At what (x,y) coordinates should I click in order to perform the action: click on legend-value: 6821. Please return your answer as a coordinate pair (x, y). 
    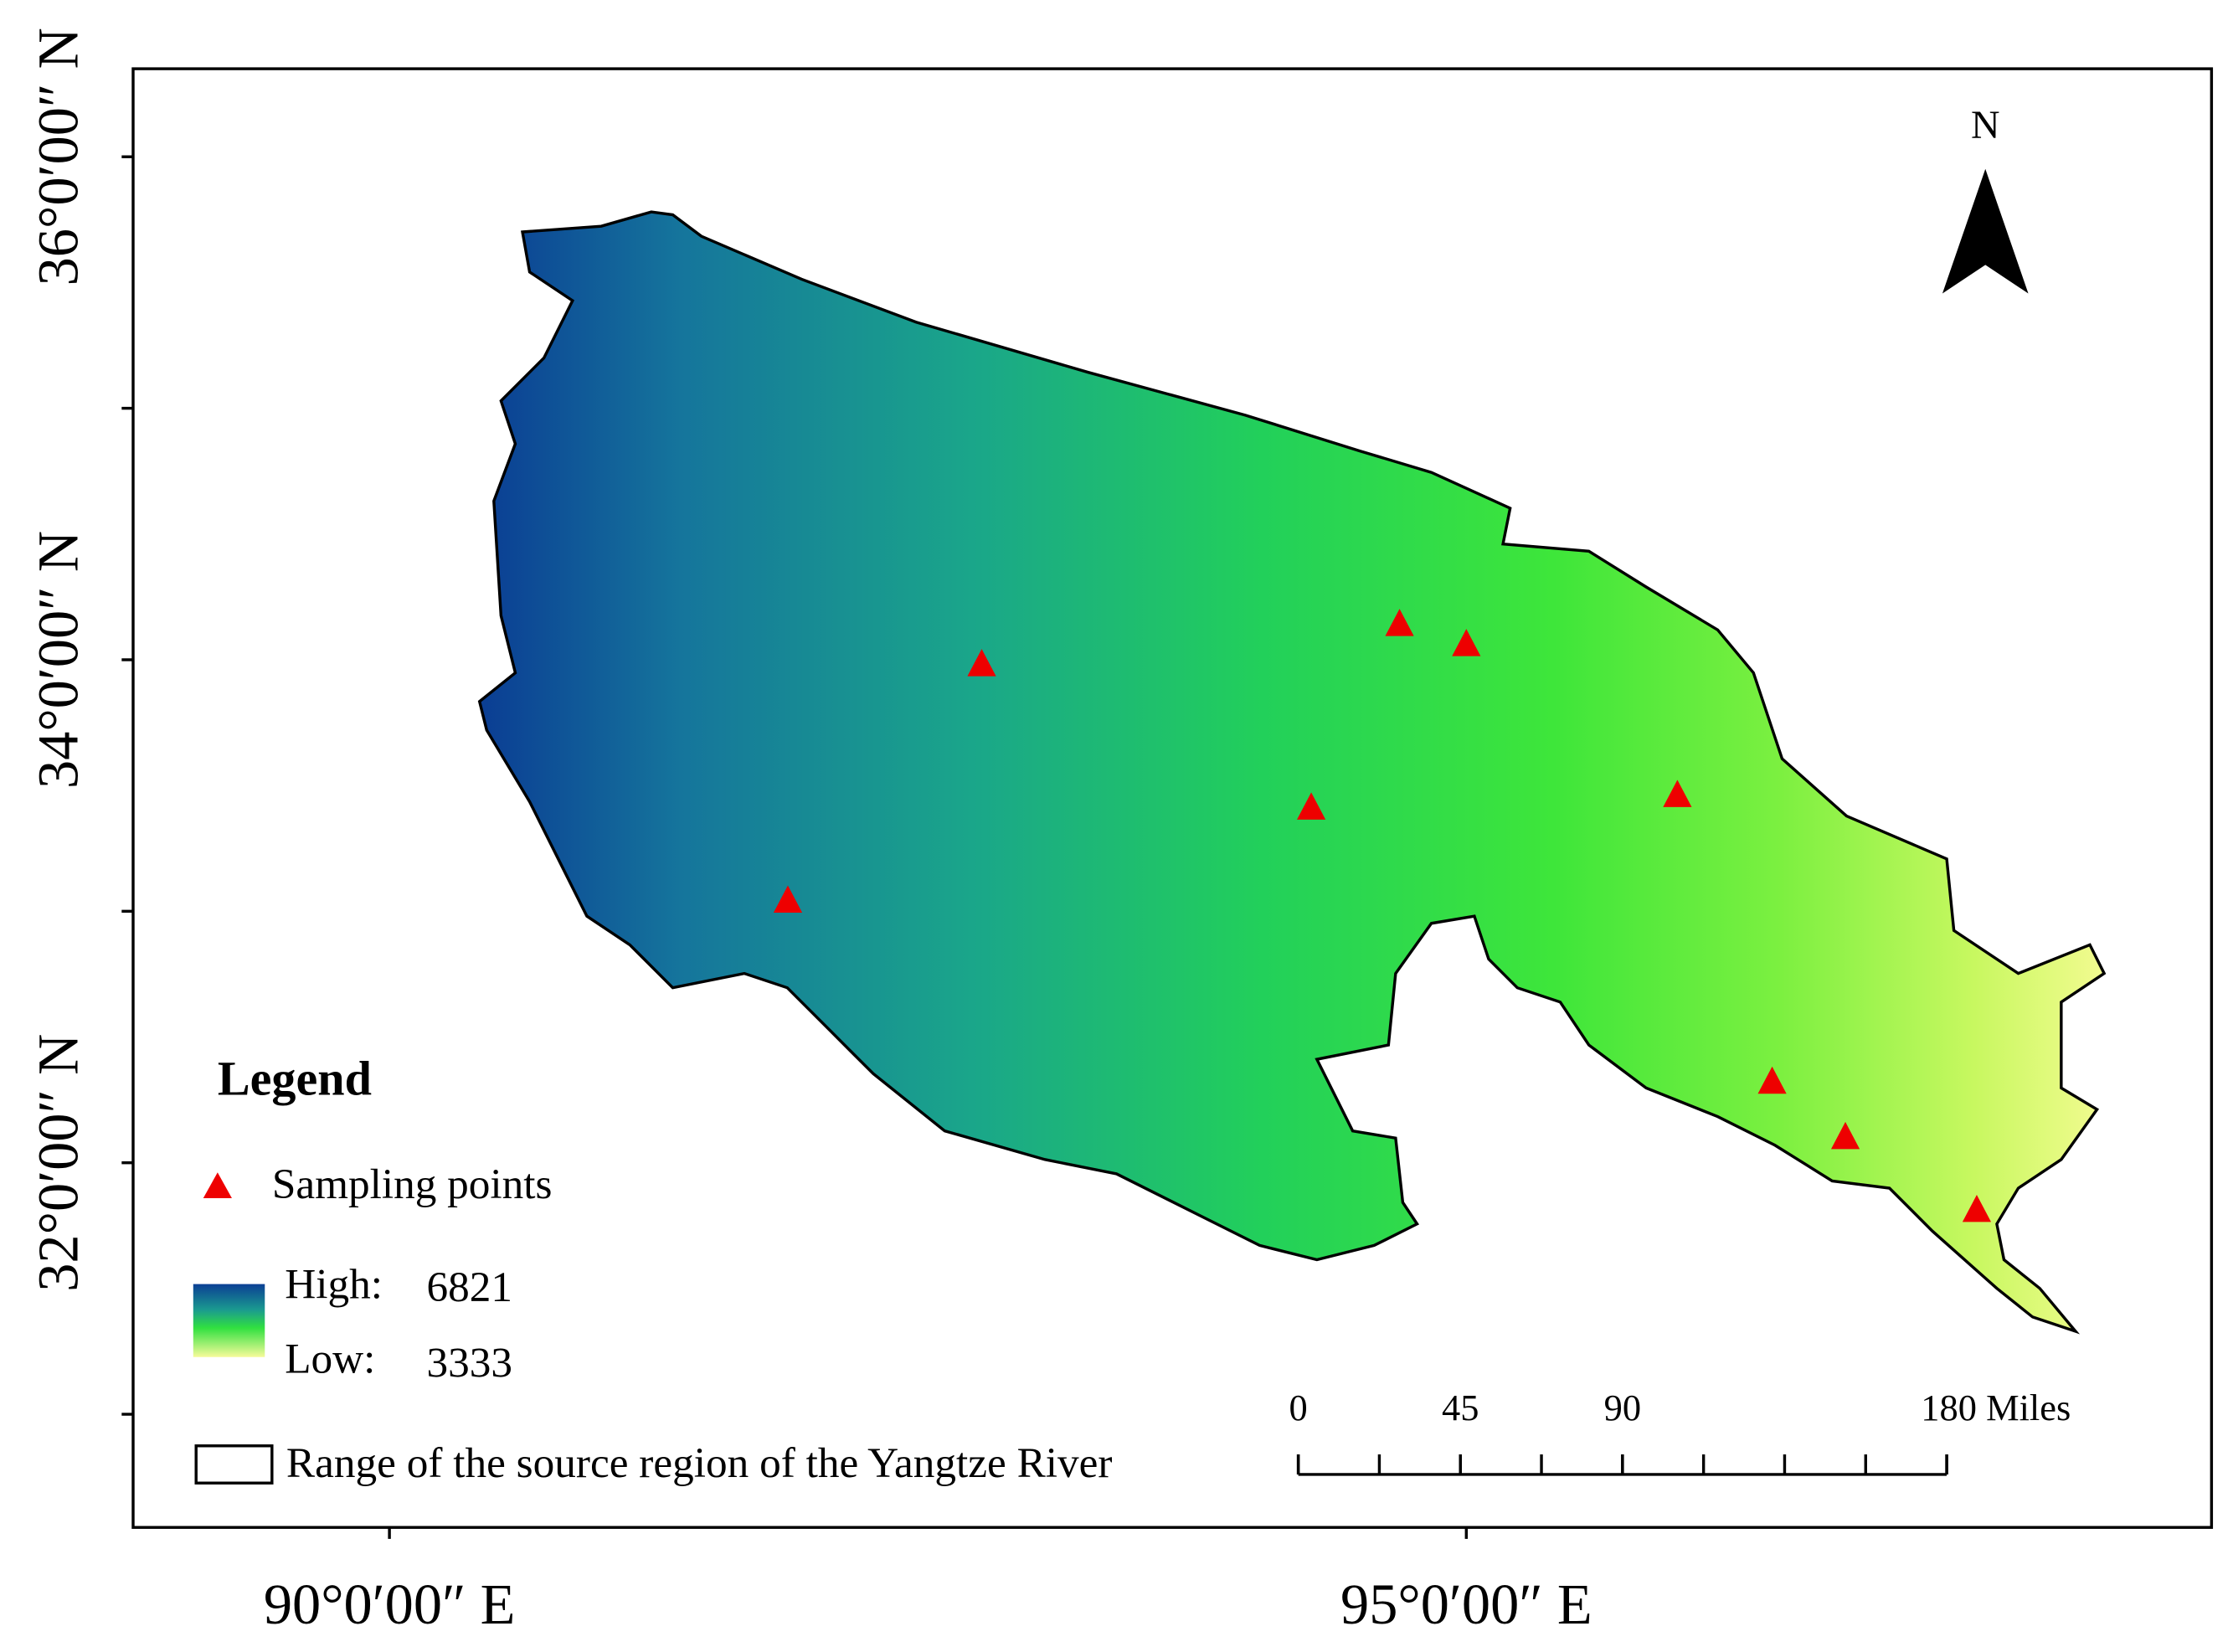
    Looking at the image, I should click on (469, 1287).